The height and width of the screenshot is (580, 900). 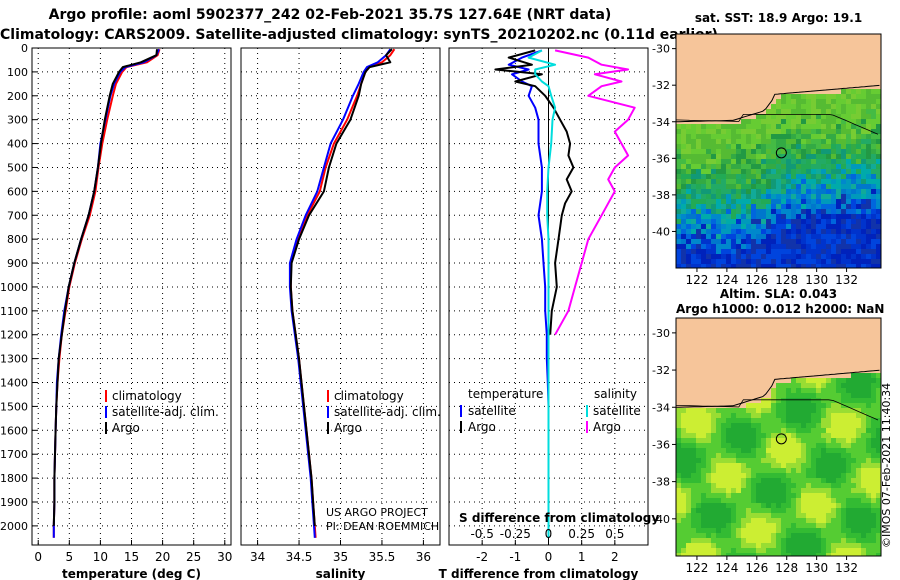 What do you see at coordinates (224, 557) in the screenshot?
I see `x-tick-label: 30` at bounding box center [224, 557].